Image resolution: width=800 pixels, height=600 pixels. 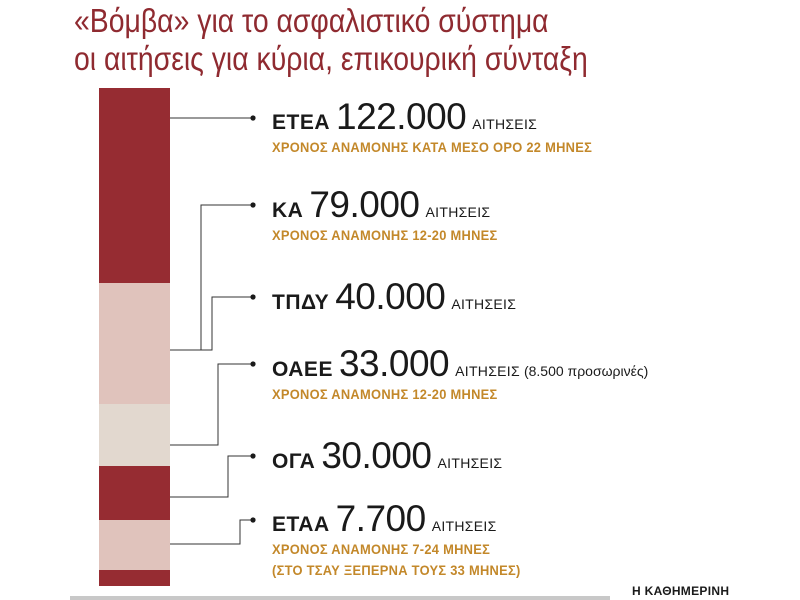 I want to click on fund-name: ΤΠΔΥ, so click(x=301, y=302).